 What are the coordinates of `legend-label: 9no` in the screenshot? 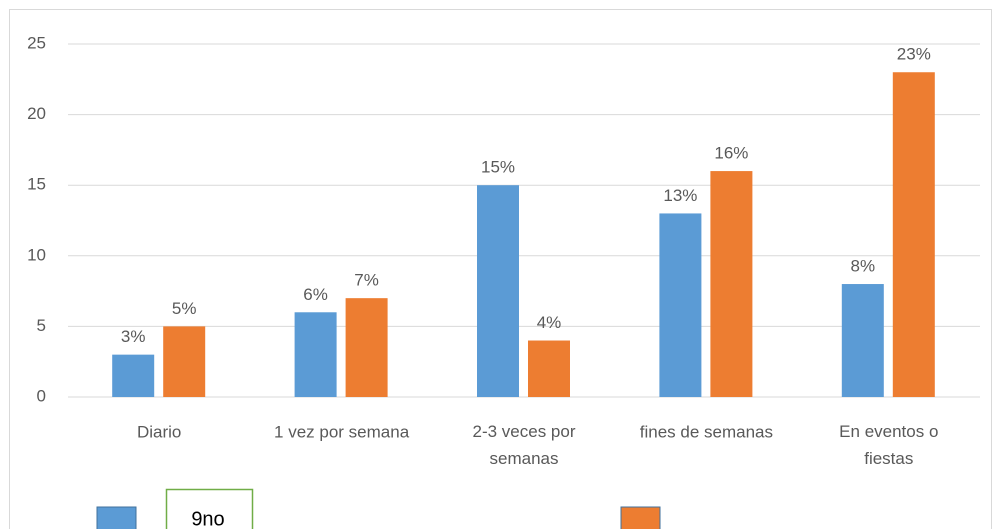 It's located at (207, 518).